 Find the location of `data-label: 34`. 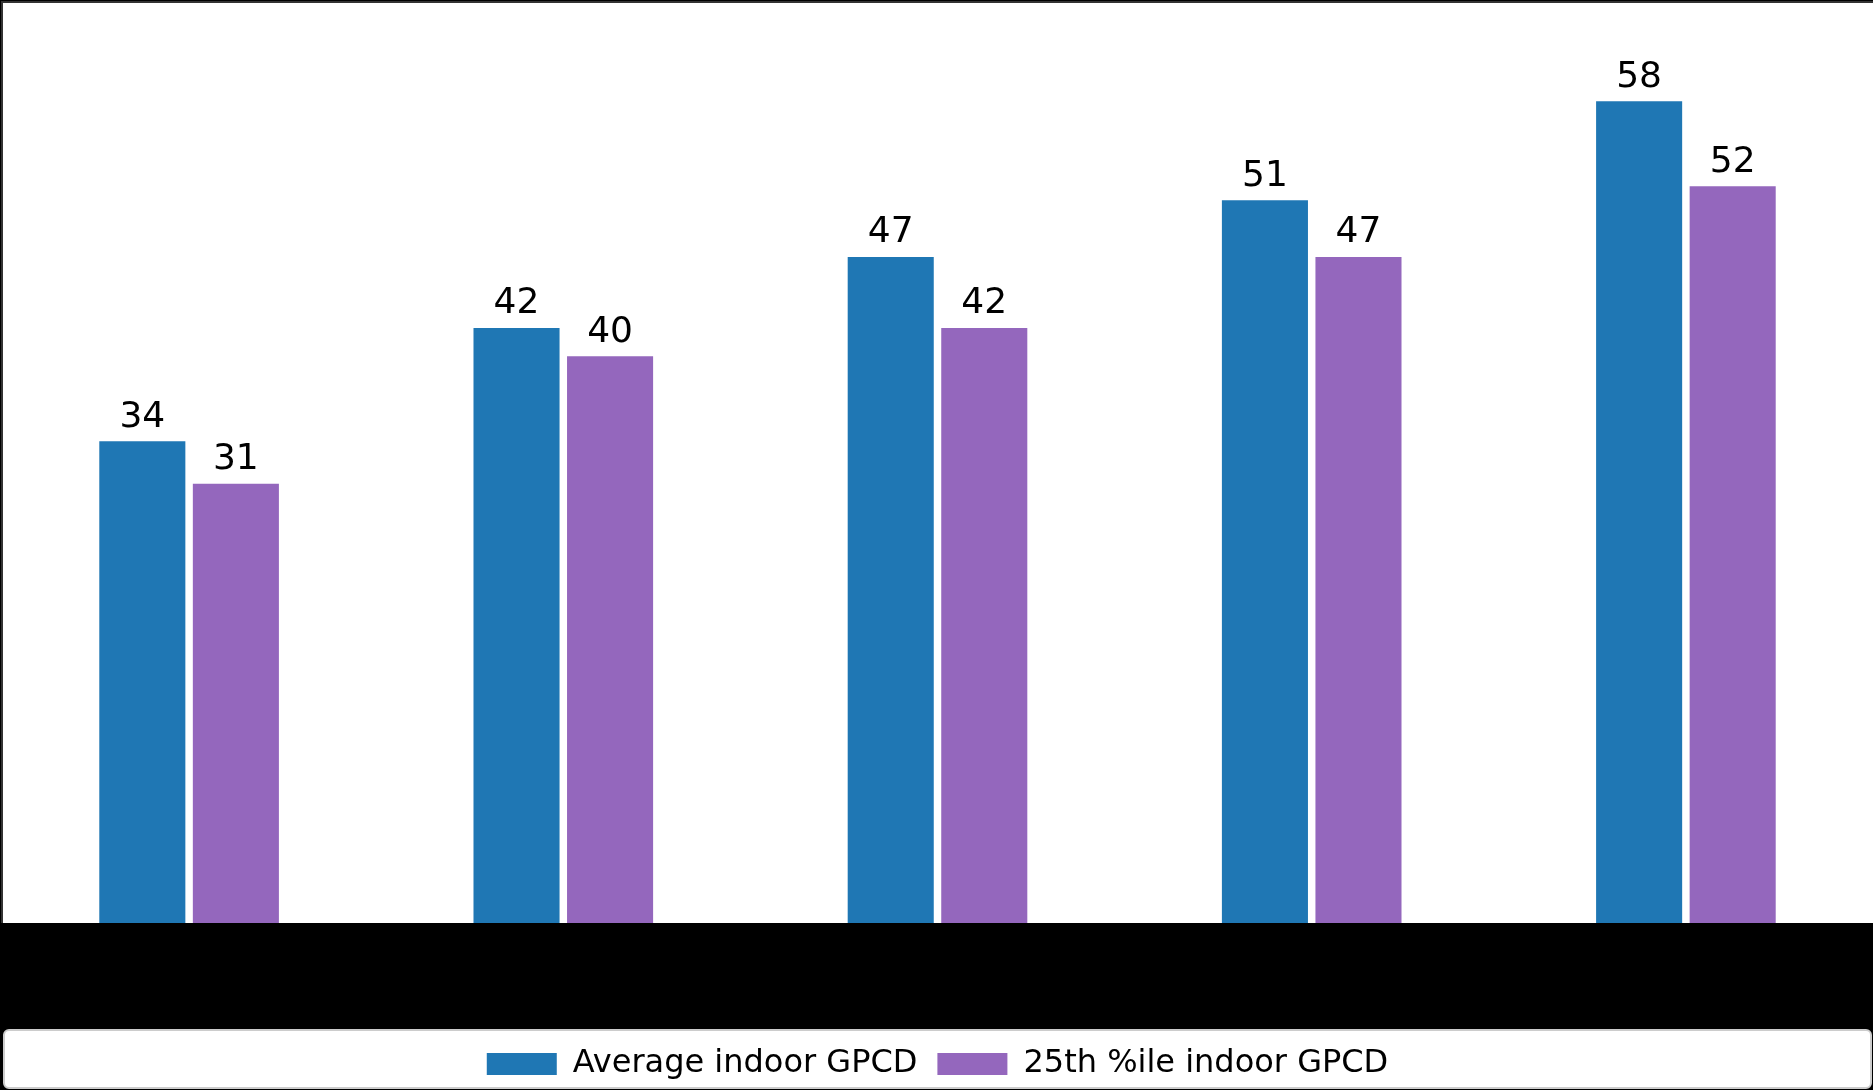

data-label: 34 is located at coordinates (142, 414).